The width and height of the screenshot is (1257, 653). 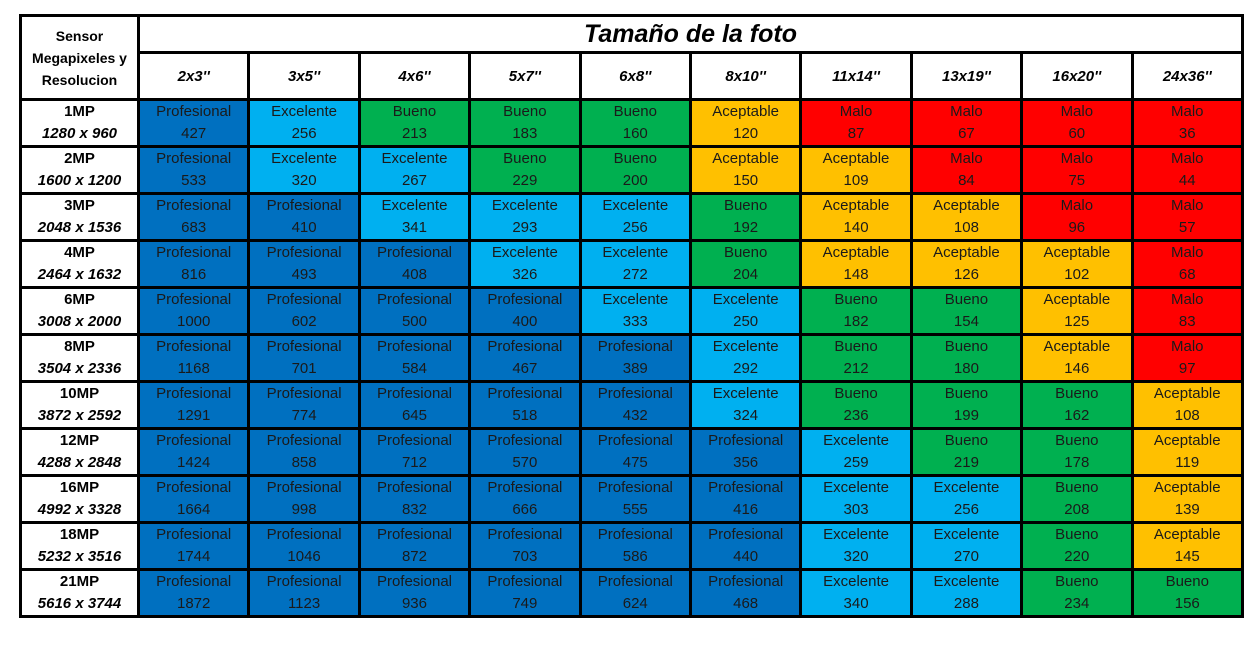 I want to click on size-header: 6x8'', so click(x=635, y=76).